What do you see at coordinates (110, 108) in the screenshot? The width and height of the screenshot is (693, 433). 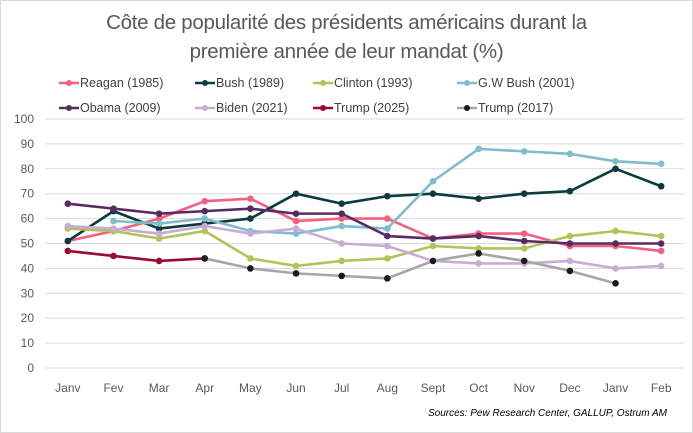 I see `legend-item: Obama (2009)` at bounding box center [110, 108].